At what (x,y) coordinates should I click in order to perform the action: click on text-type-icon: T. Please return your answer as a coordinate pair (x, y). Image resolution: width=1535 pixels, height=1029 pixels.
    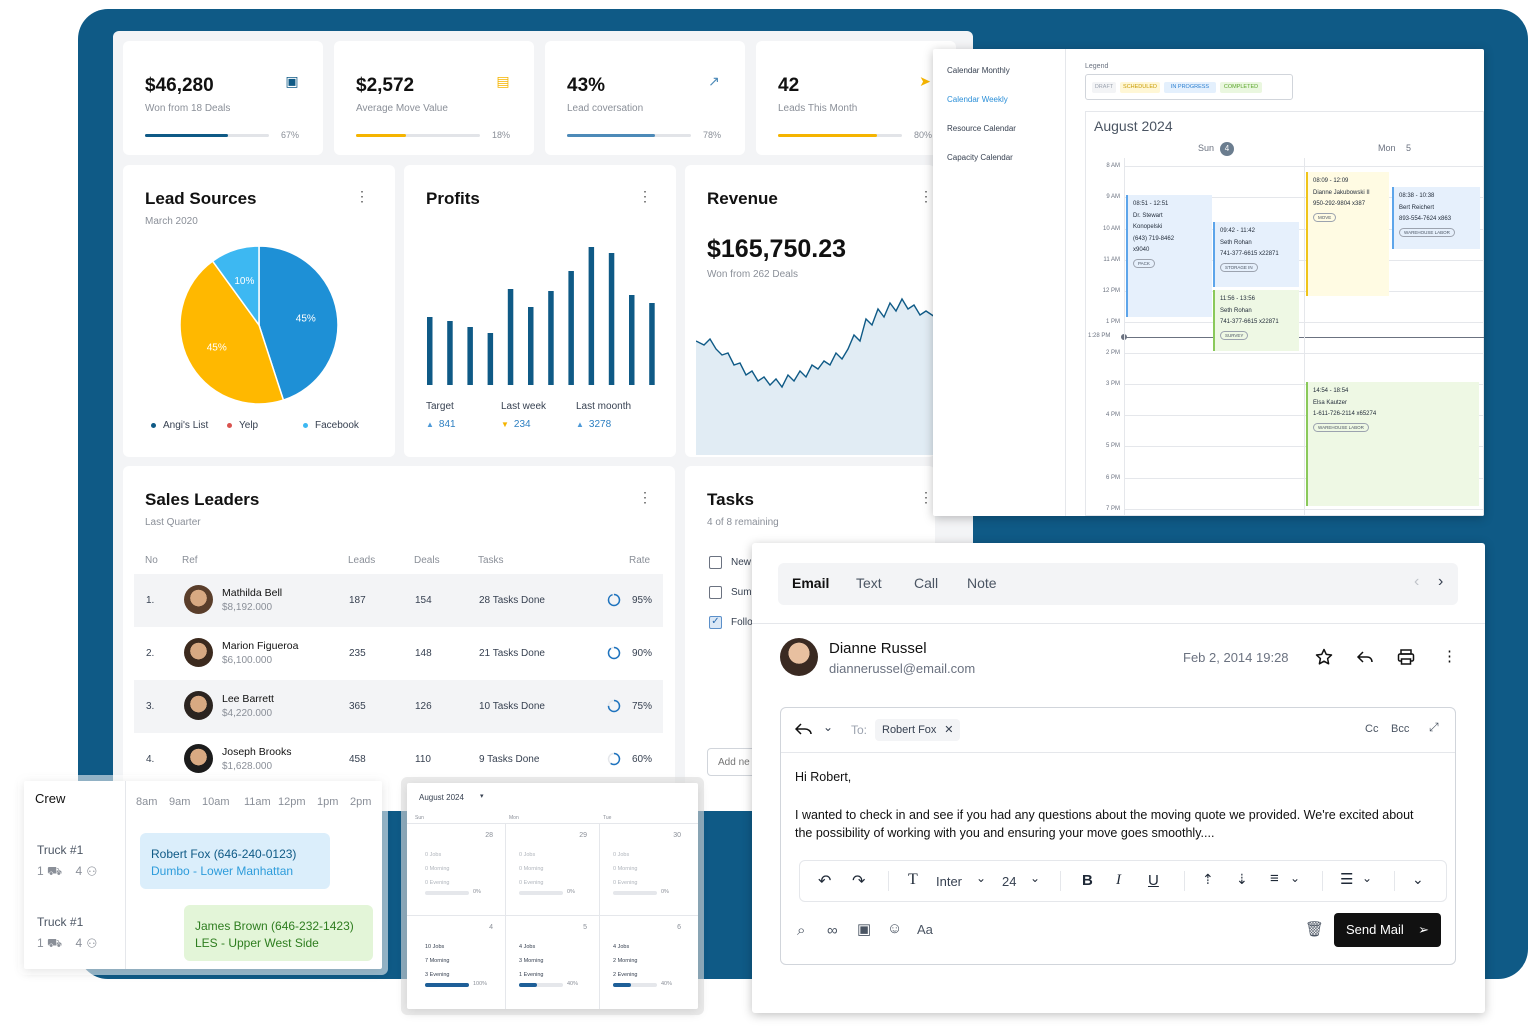
    Looking at the image, I should click on (913, 879).